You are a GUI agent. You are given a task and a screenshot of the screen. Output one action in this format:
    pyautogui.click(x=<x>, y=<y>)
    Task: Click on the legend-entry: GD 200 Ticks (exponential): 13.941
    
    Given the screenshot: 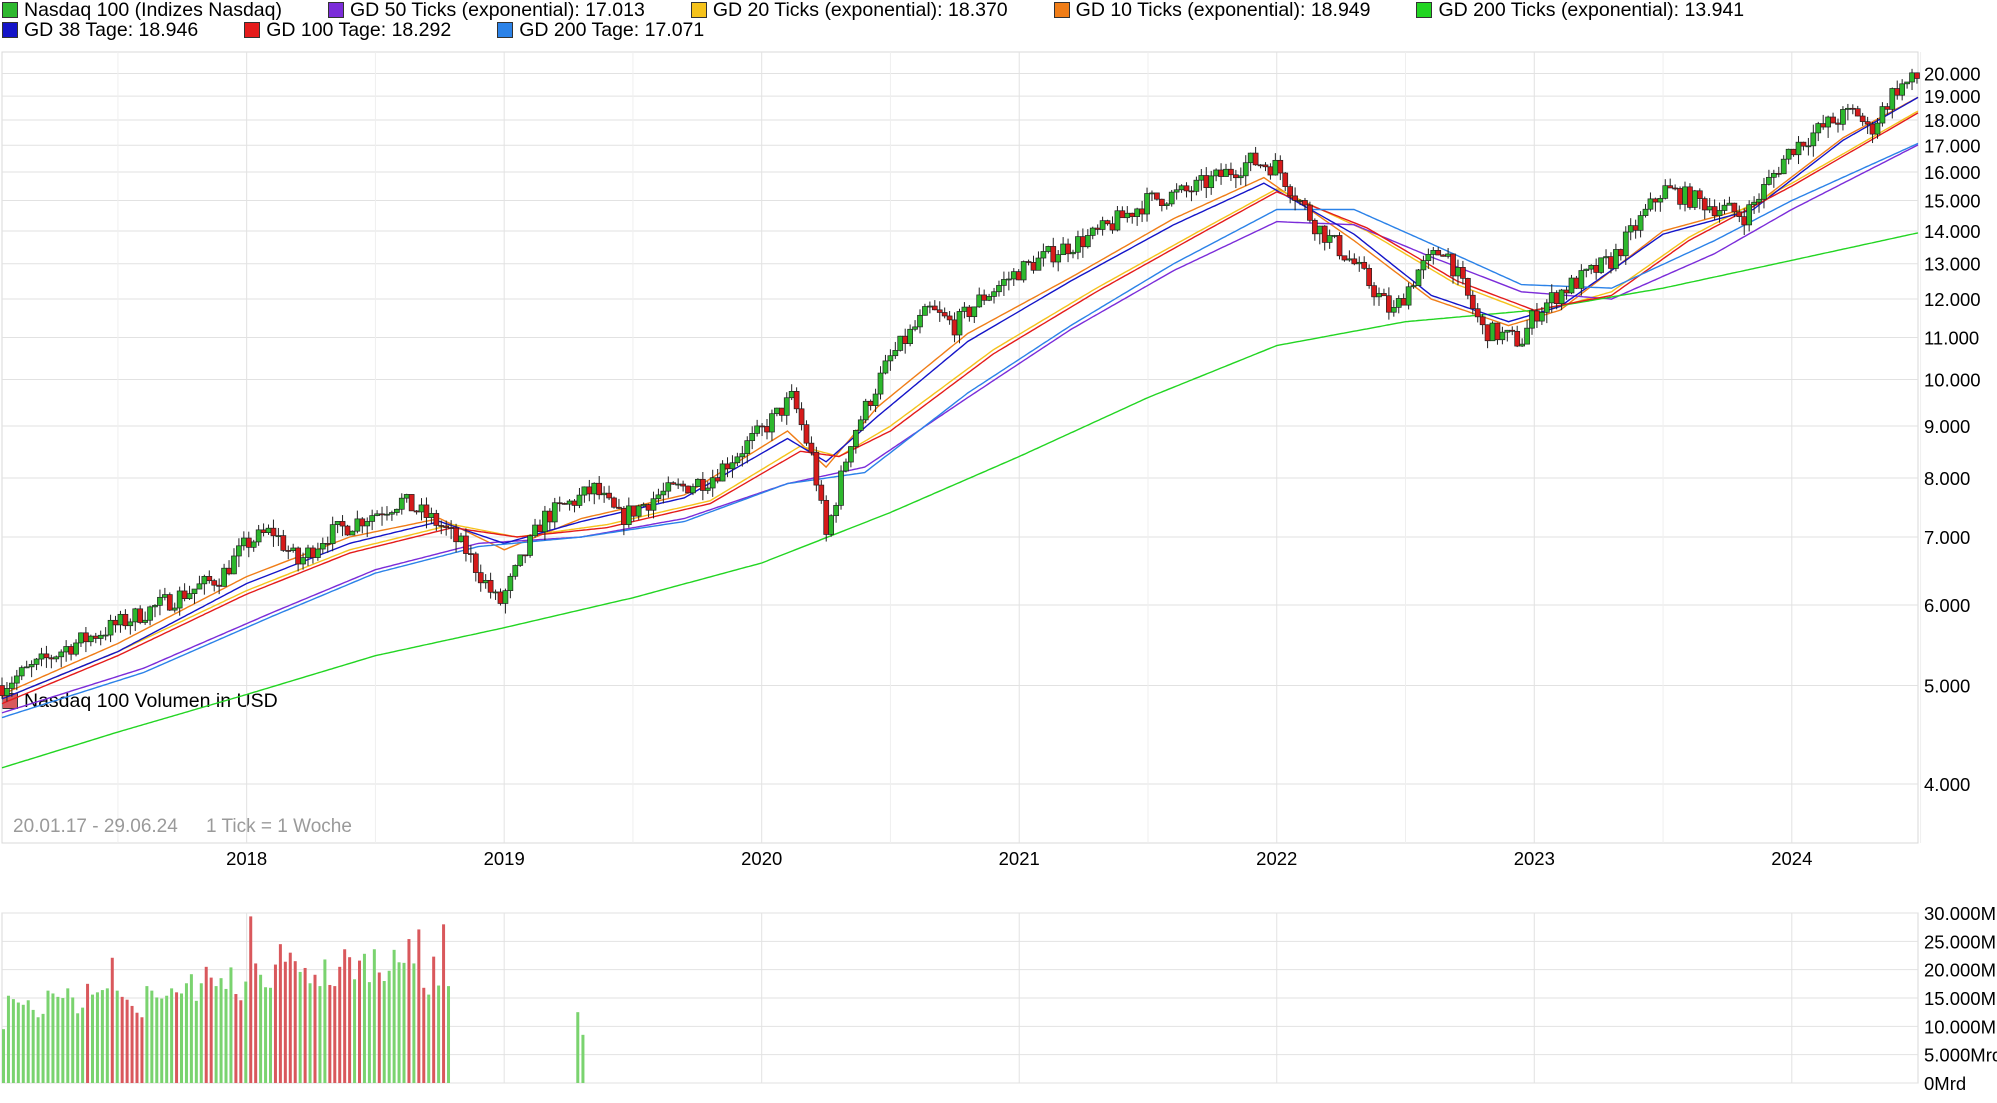 What is the action you would take?
    pyautogui.click(x=1580, y=11)
    